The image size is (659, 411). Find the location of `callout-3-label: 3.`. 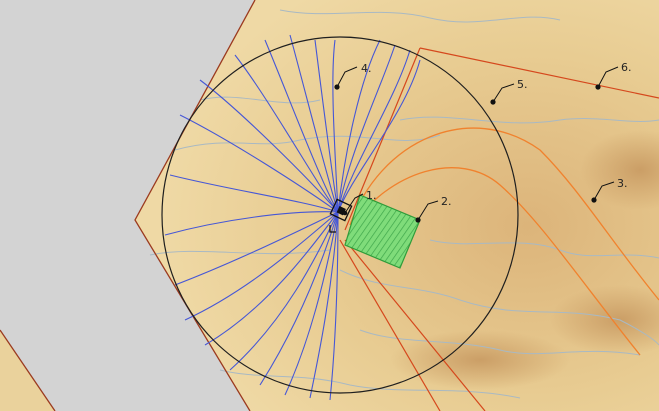

callout-3-label: 3. is located at coordinates (622, 183).